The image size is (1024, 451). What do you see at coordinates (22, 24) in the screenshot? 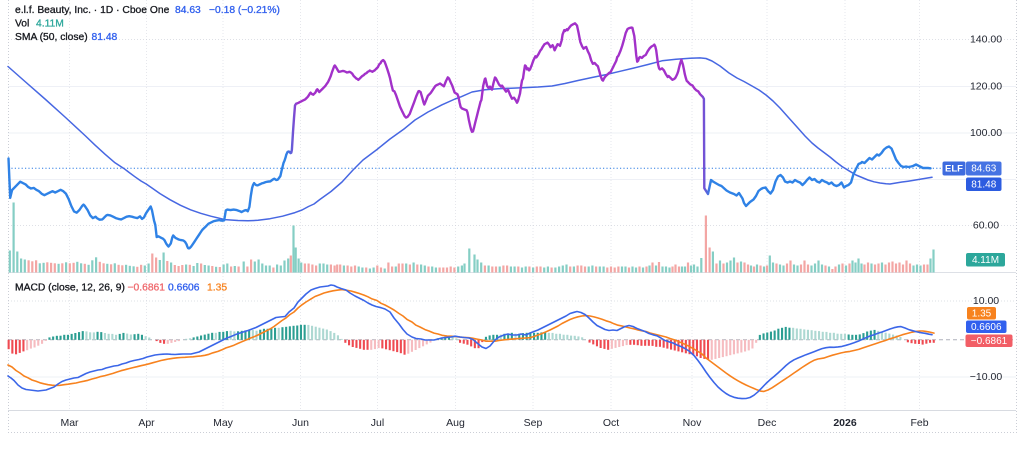
I see `svg-text: Vol` at bounding box center [22, 24].